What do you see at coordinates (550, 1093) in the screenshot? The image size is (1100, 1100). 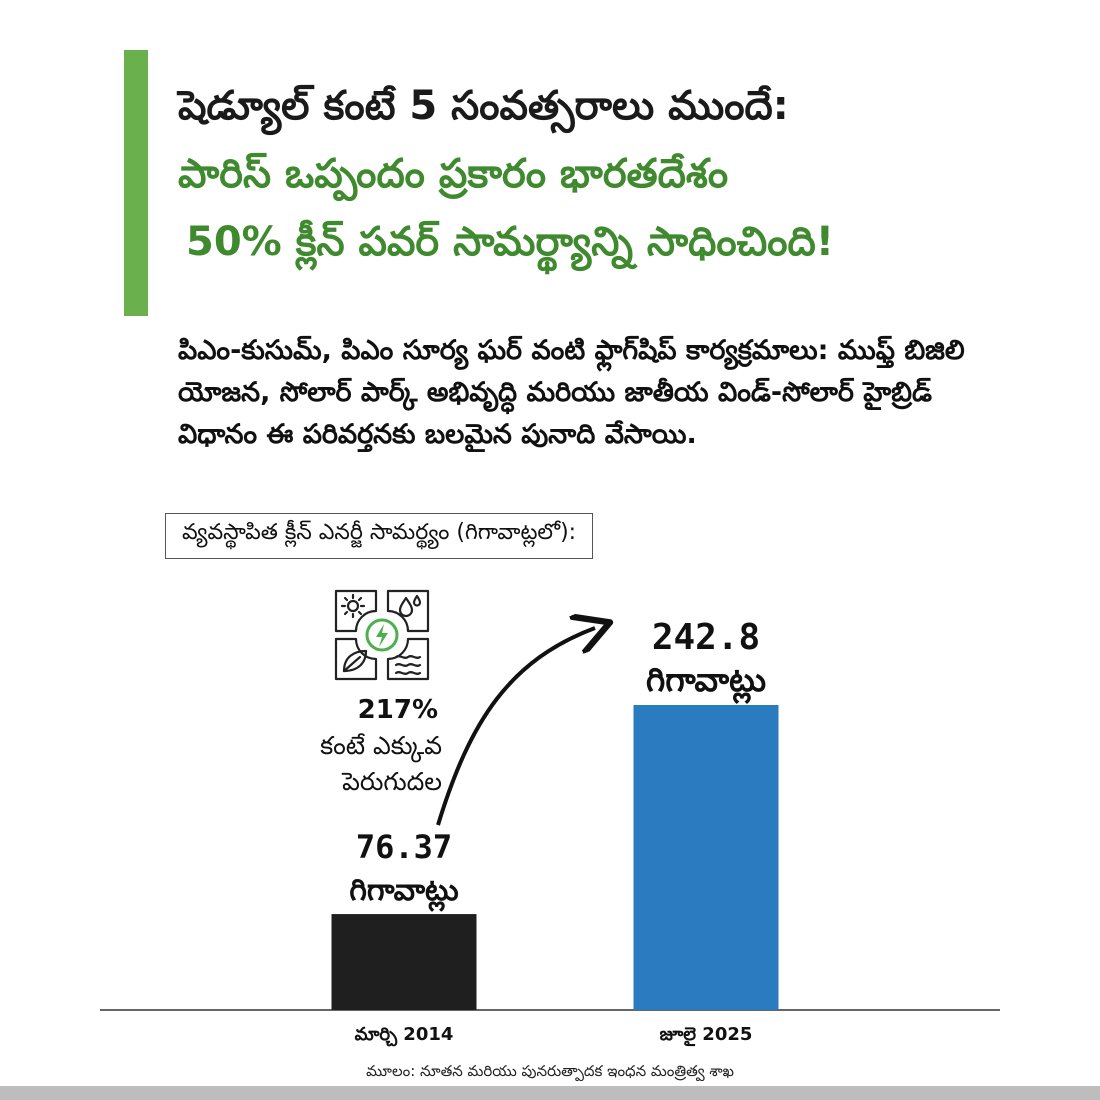 I see `bottom-strip` at bounding box center [550, 1093].